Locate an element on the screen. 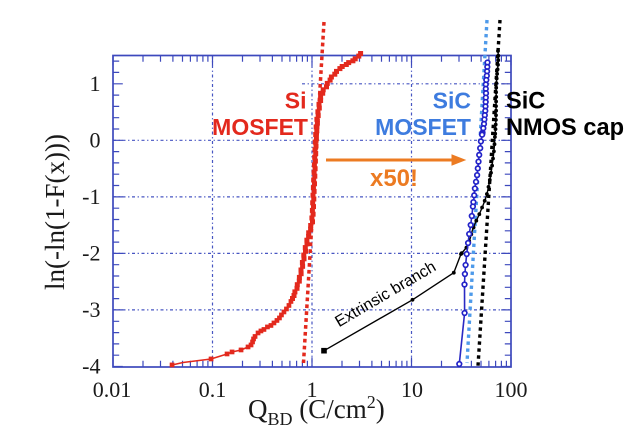 This screenshot has height=438, width=640. svg-text: Si is located at coordinates (296, 100).